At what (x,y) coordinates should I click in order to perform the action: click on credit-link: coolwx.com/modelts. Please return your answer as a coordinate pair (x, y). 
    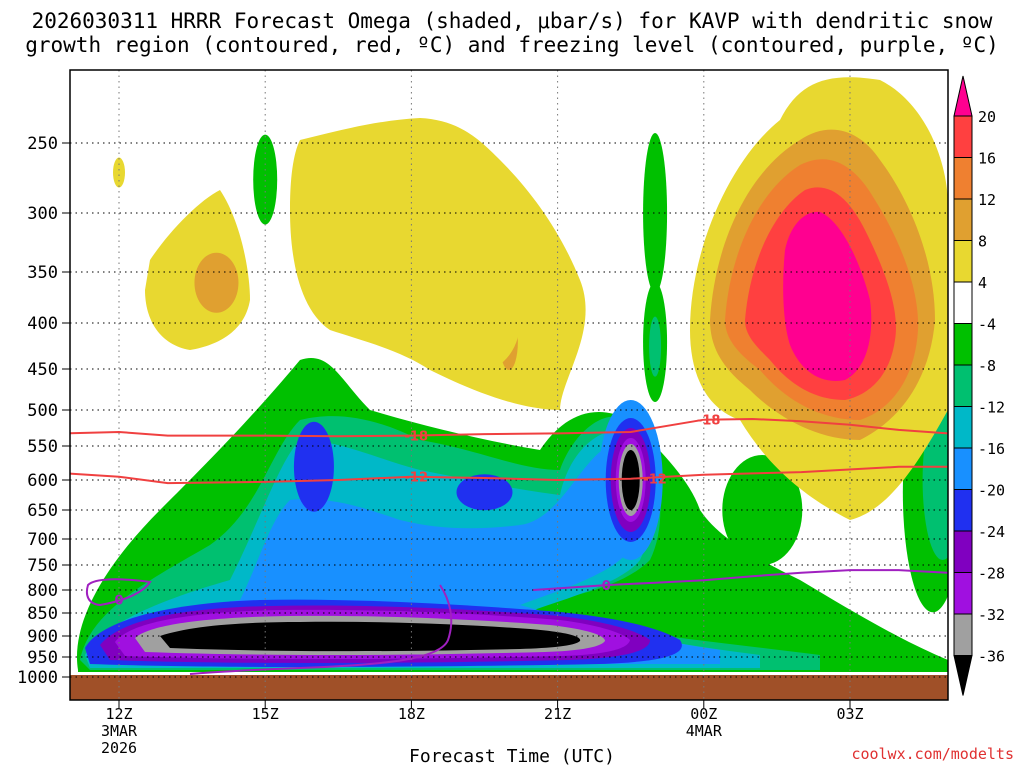
    Looking at the image, I should click on (932, 754).